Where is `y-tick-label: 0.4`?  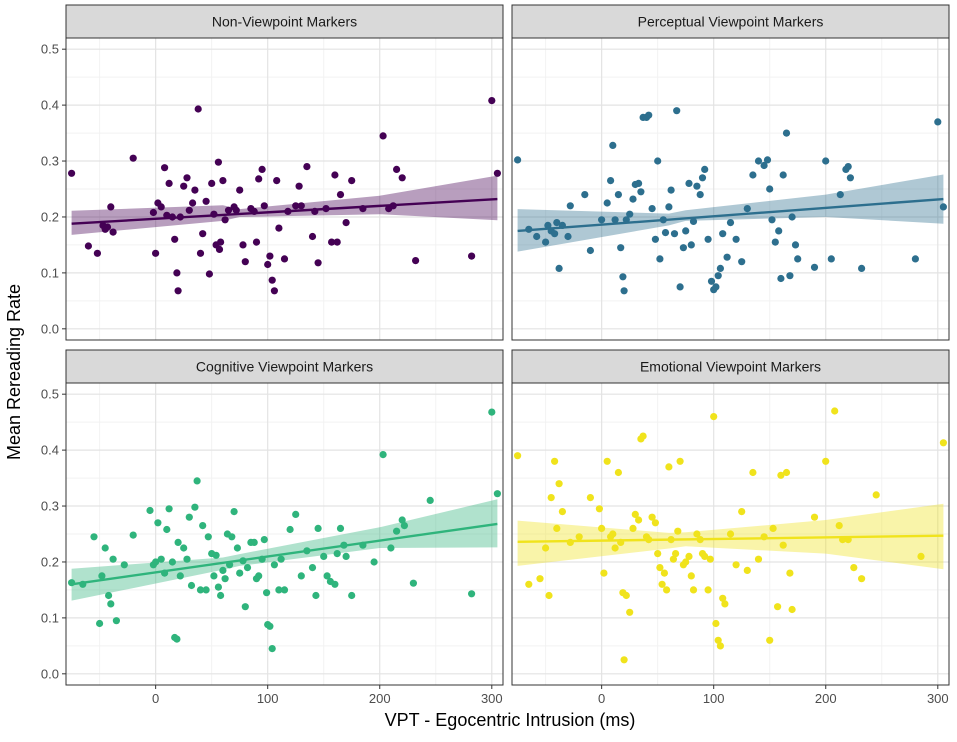 y-tick-label: 0.4 is located at coordinates (50, 450).